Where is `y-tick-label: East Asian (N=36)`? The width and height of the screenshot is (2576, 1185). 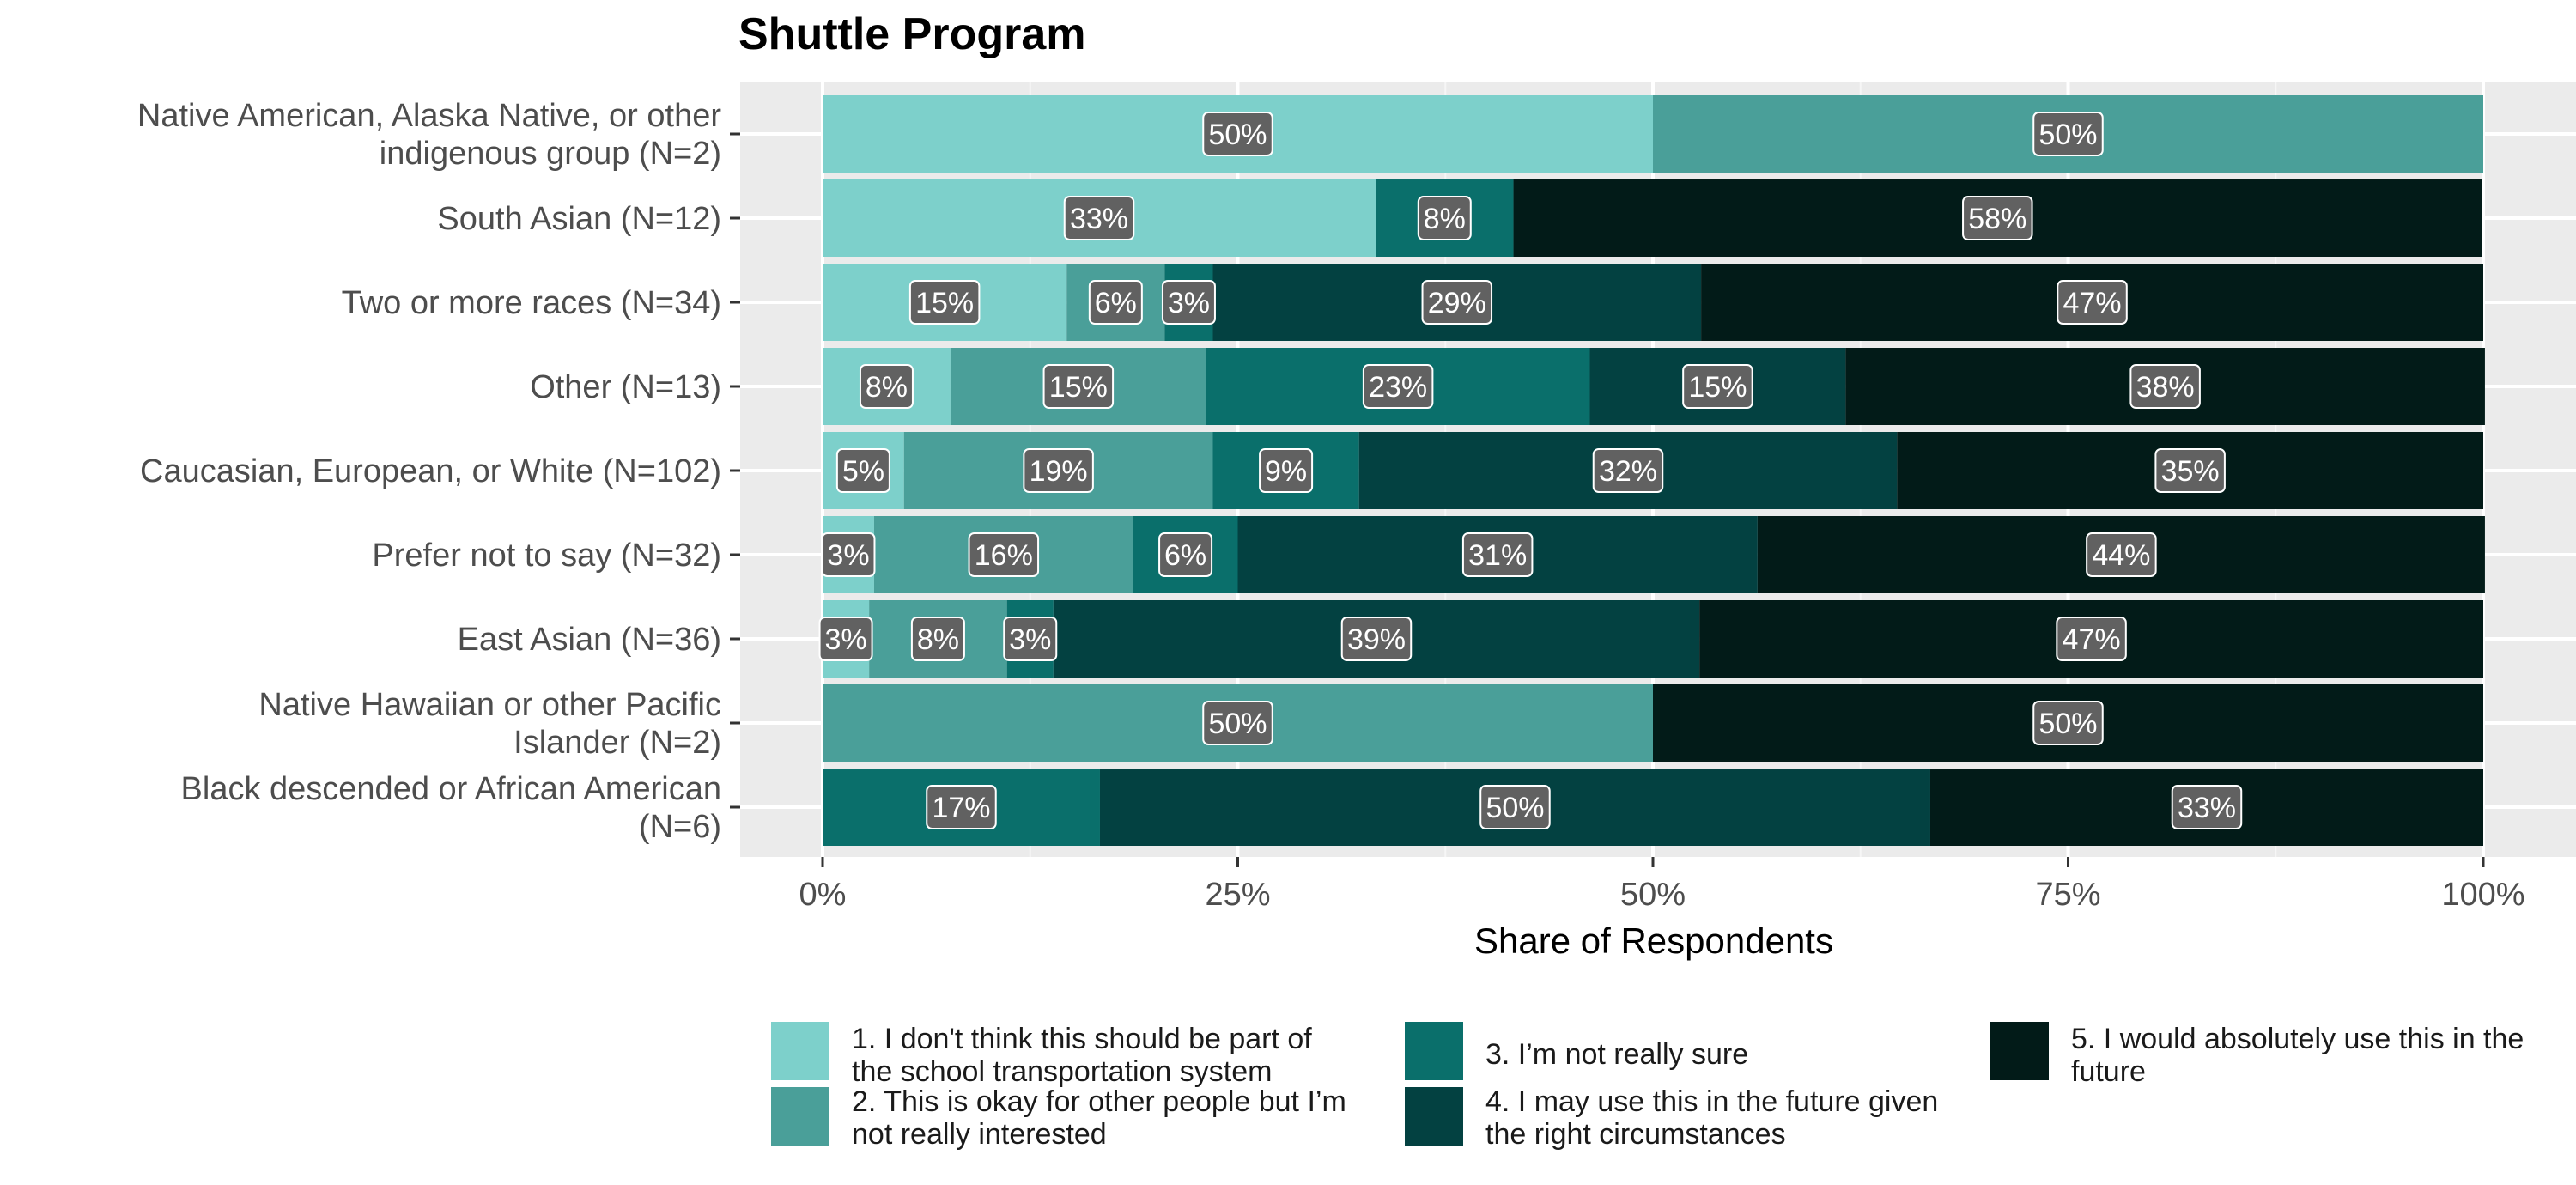 y-tick-label: East Asian (N=36) is located at coordinates (589, 640).